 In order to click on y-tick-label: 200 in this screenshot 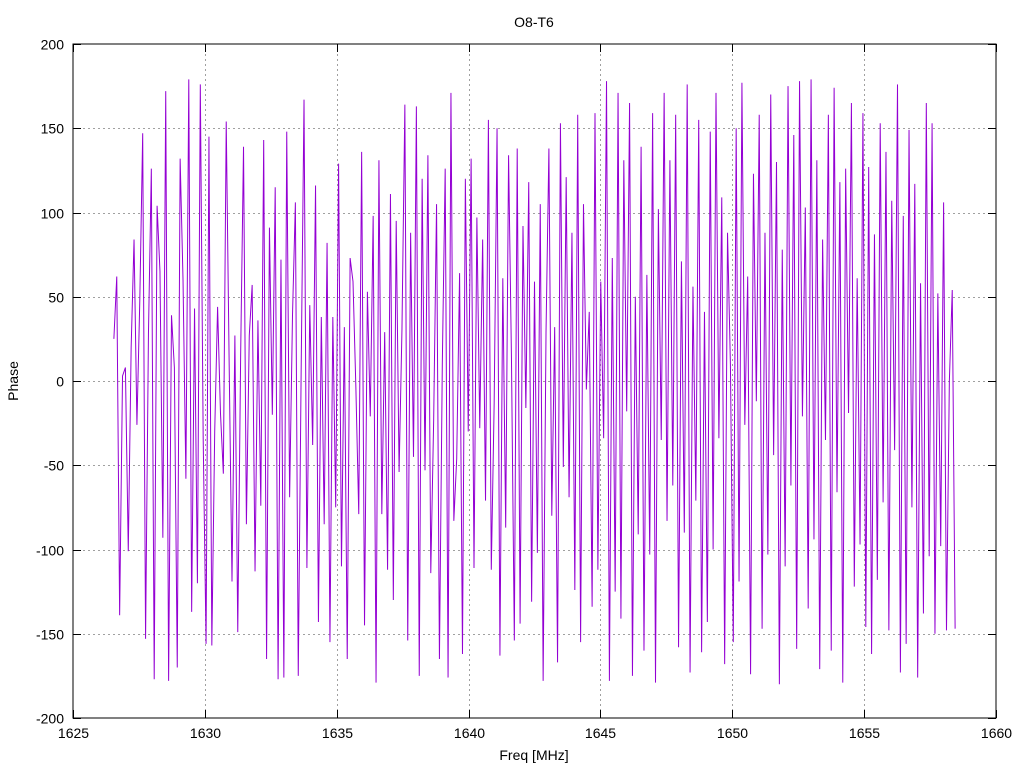, I will do `click(53, 45)`.